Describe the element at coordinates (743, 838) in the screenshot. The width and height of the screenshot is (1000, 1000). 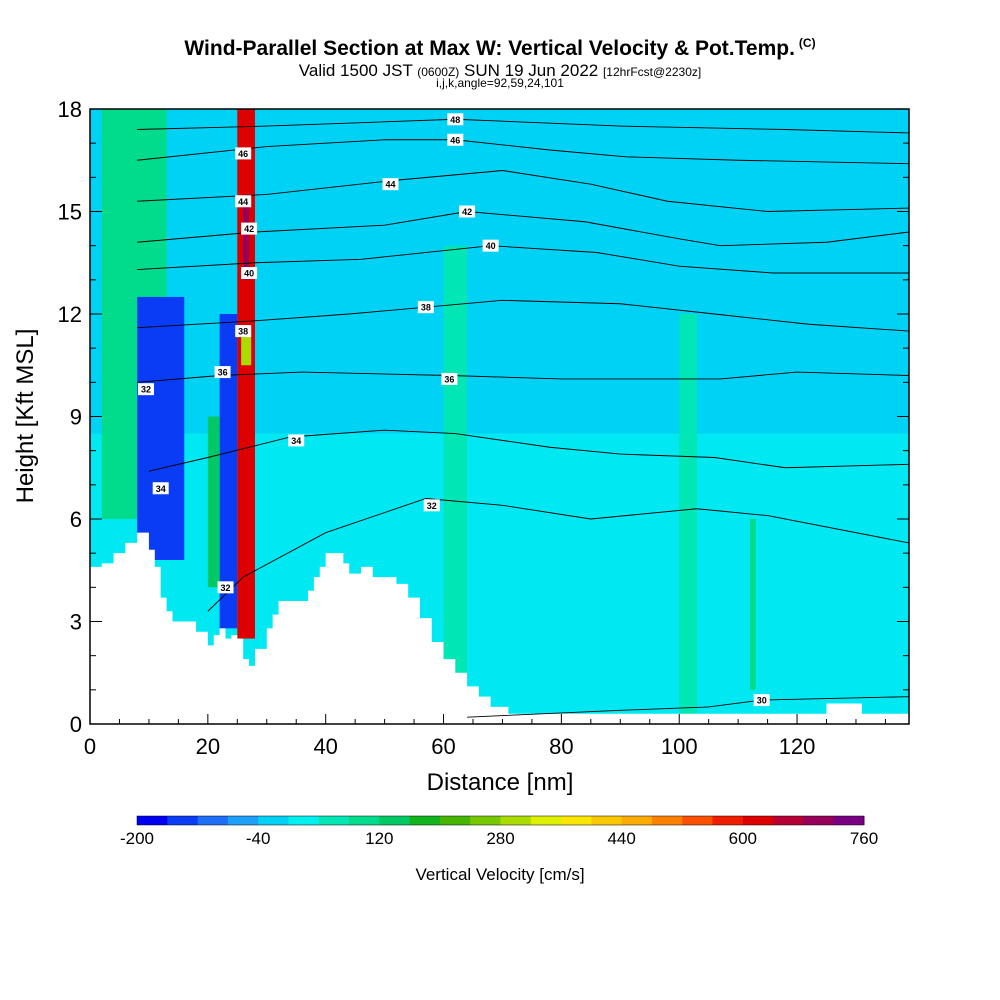
I see `colorbar-tick-label: 600` at that location.